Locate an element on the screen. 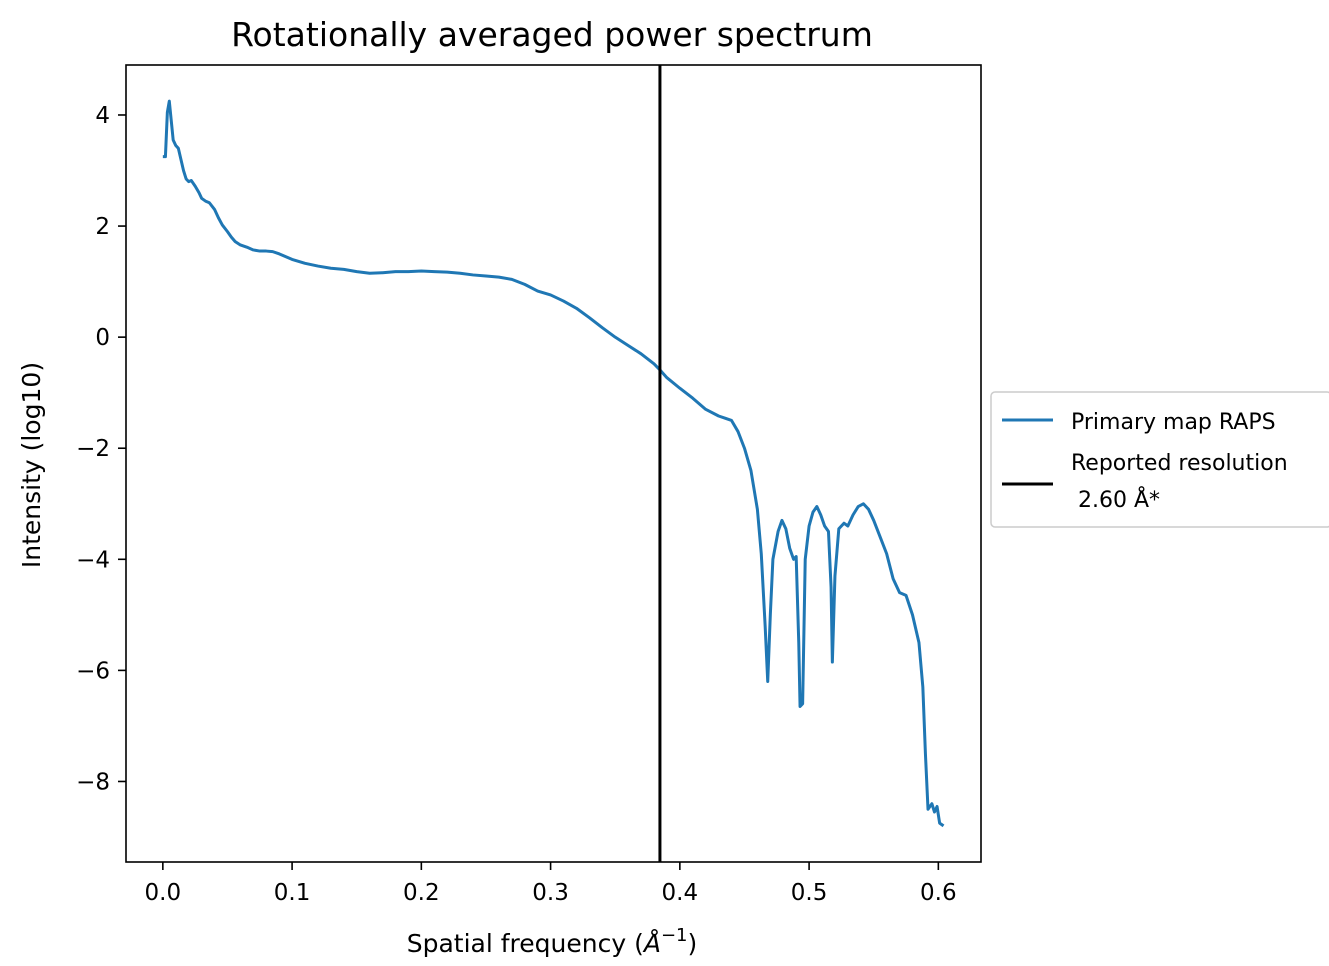 The image size is (1329, 966). x-tick-label: 0.2 is located at coordinates (421, 893).